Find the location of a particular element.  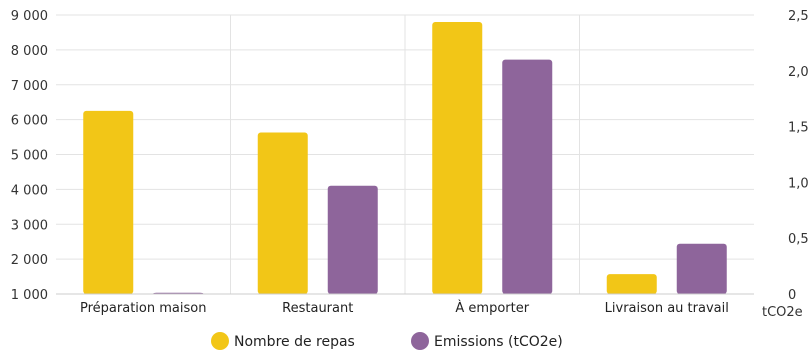

left-tick-label: 1 000 is located at coordinates (29, 295).